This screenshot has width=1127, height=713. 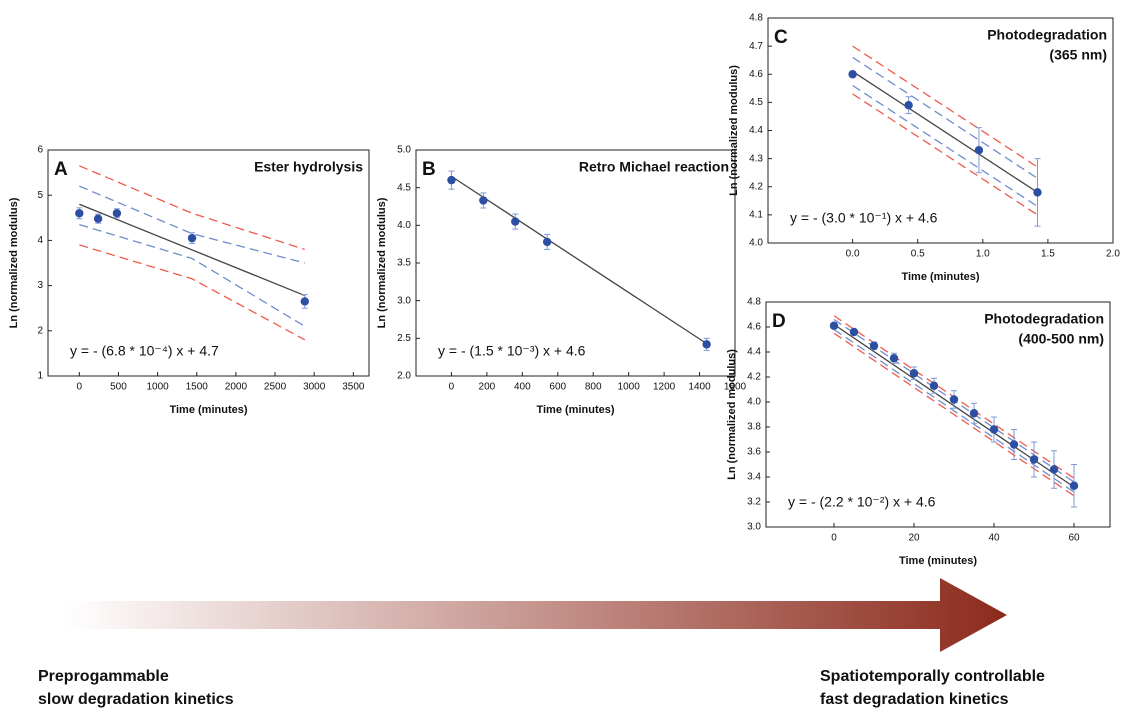 What do you see at coordinates (522, 387) in the screenshot?
I see `x-tick-label: 400` at bounding box center [522, 387].